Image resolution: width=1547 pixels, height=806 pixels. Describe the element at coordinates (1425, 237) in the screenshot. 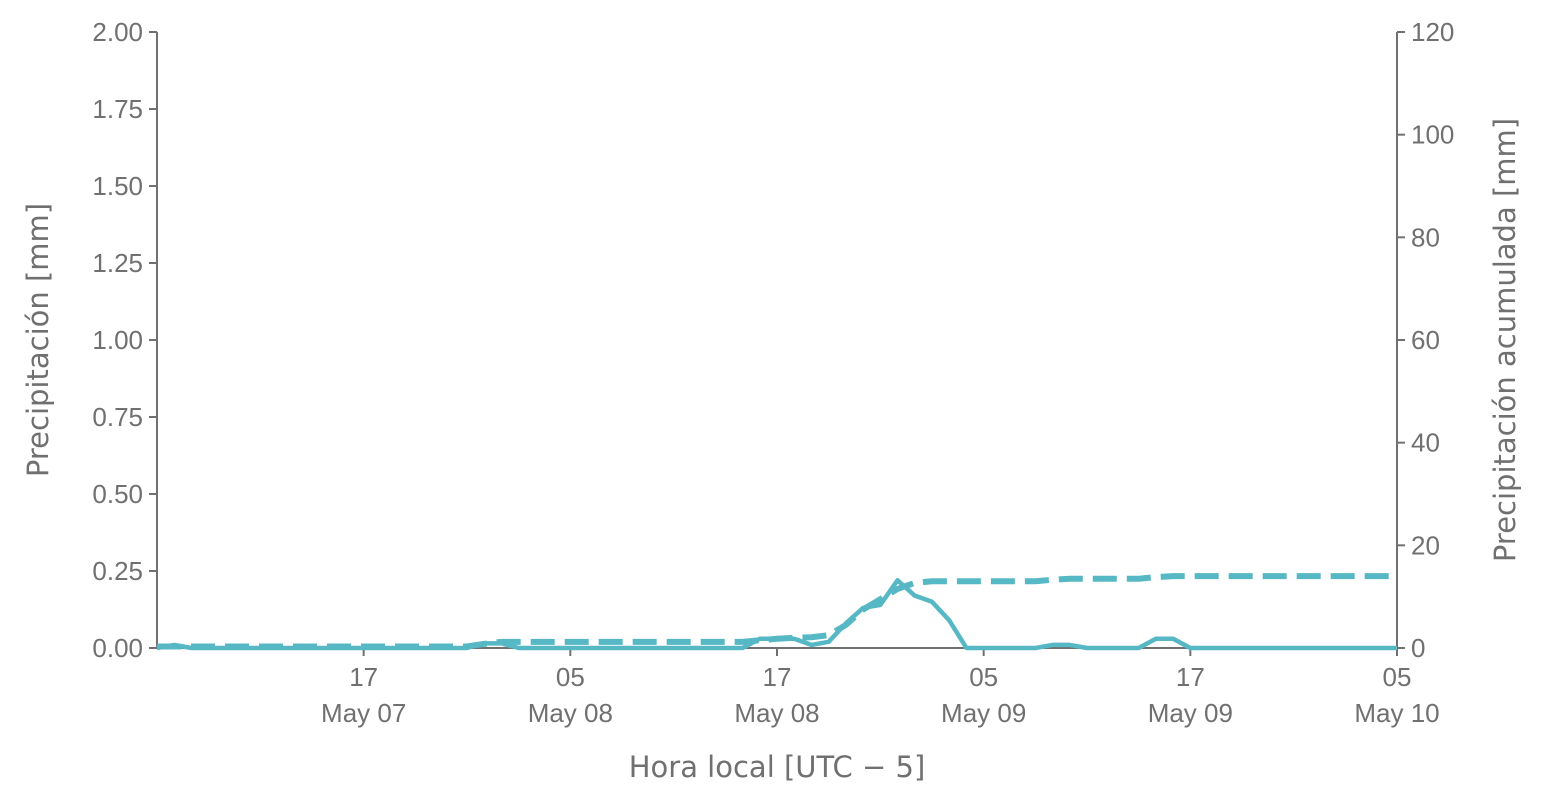

I see `y2-tick-label: 80` at that location.